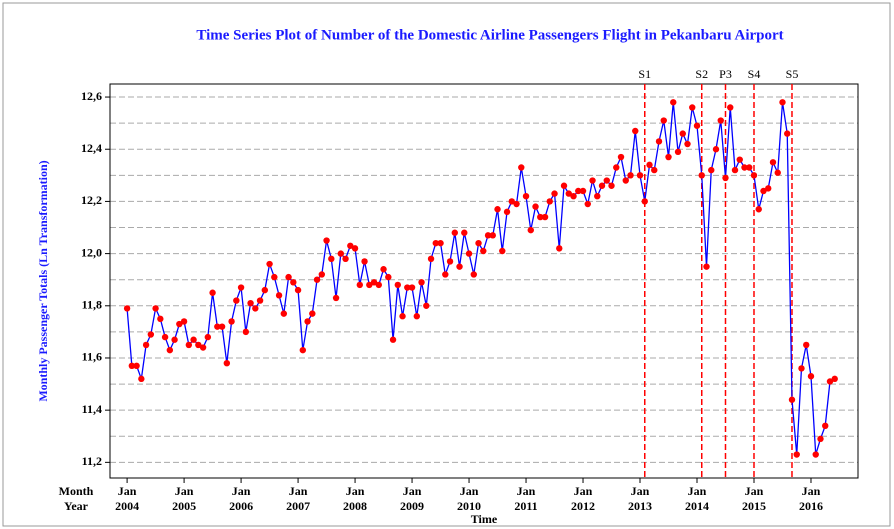 This screenshot has height=529, width=894. What do you see at coordinates (241, 506) in the screenshot?
I see `x-tick-label: 2006` at bounding box center [241, 506].